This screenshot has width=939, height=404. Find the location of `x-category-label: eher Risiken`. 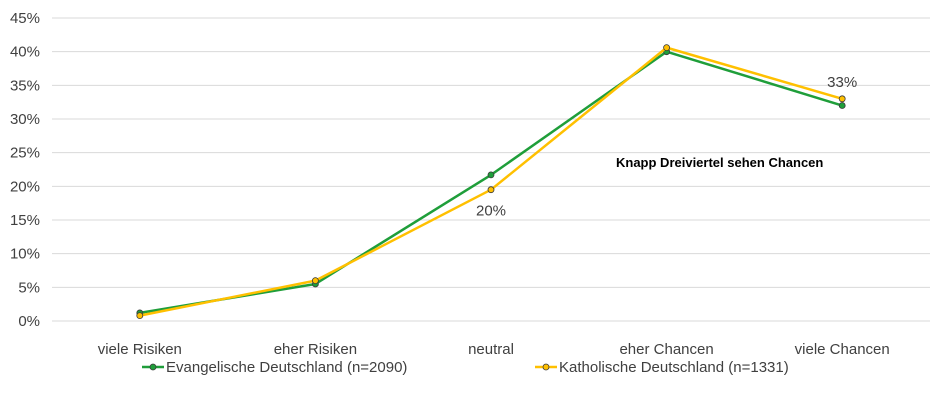

x-category-label: eher Risiken is located at coordinates (315, 349).